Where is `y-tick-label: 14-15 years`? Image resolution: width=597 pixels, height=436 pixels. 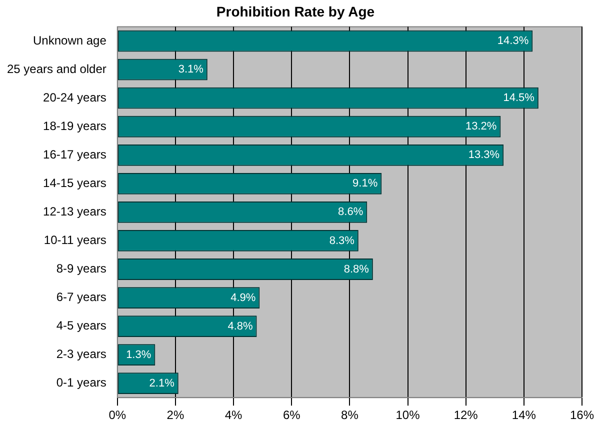
y-tick-label: 14-15 years is located at coordinates (74, 183).